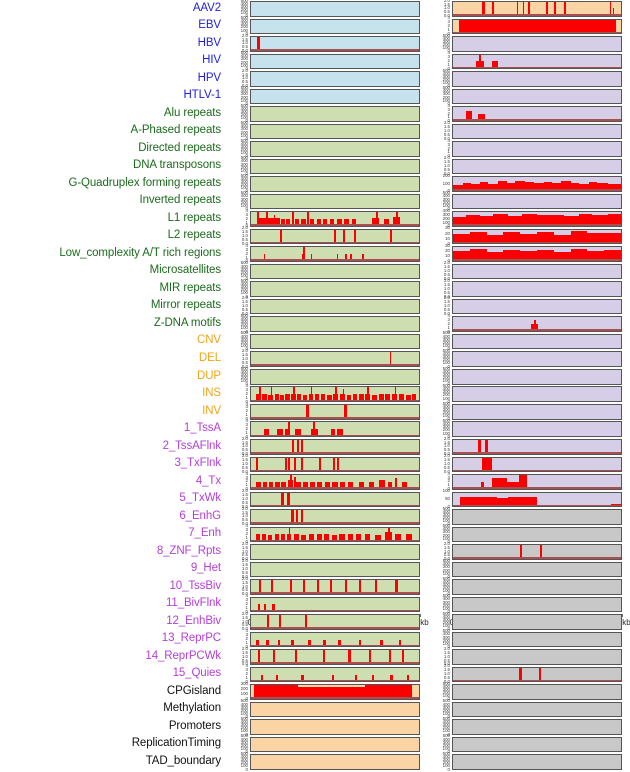 The height and width of the screenshot is (772, 630). I want to click on track-left-7-enh, so click(335, 534).